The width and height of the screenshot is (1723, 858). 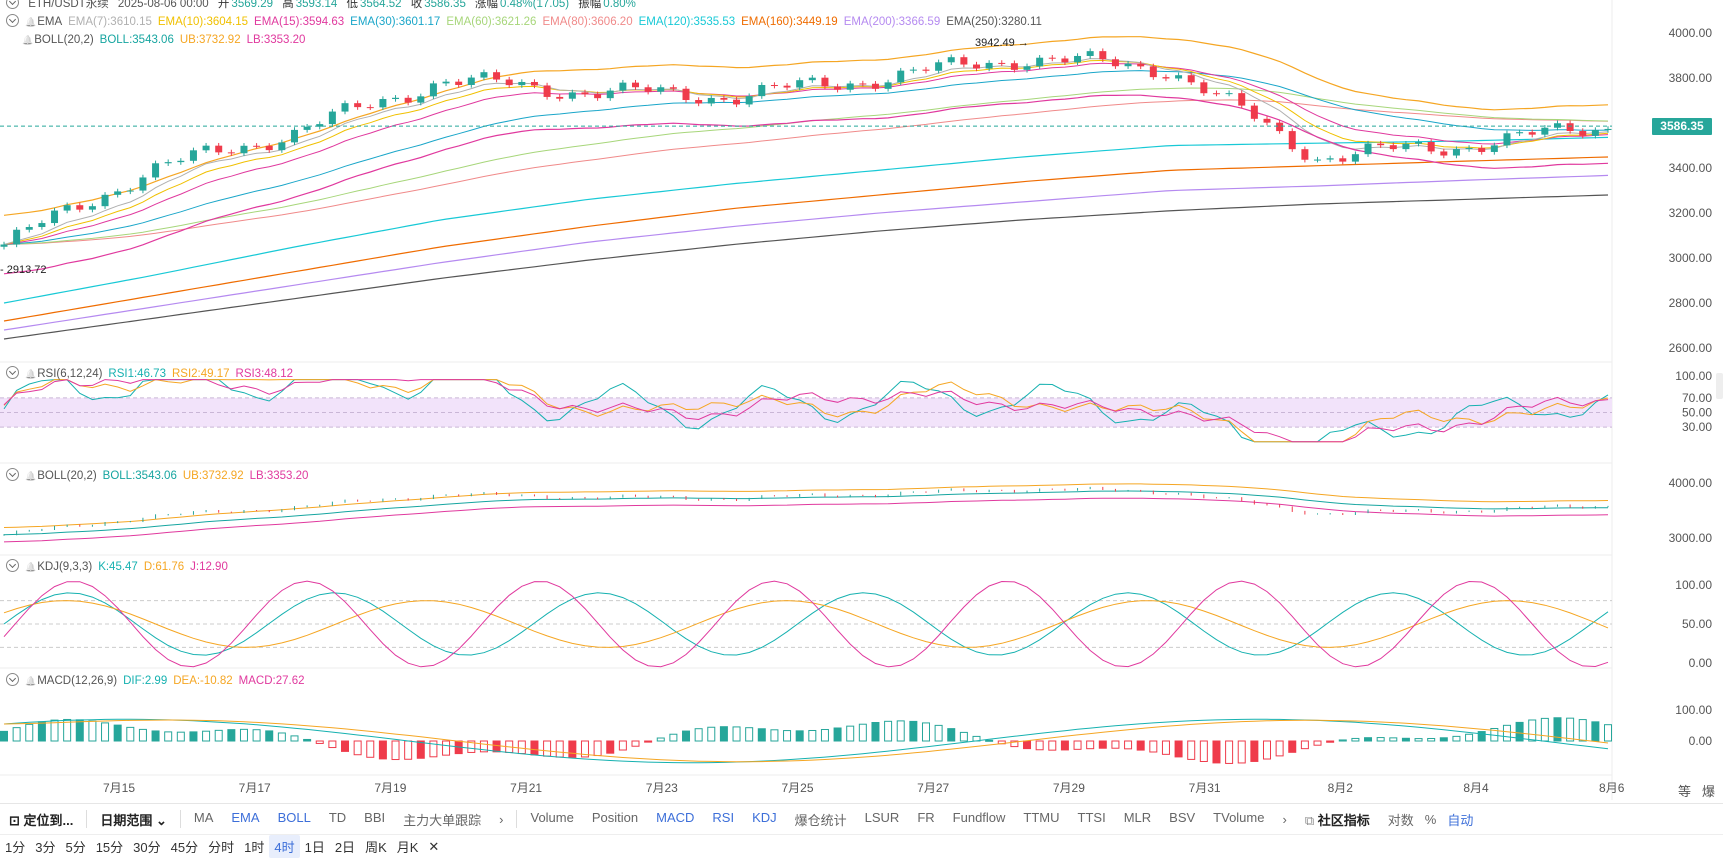 What do you see at coordinates (723, 817) in the screenshot?
I see `indicator-toggle-rsi: RSI` at bounding box center [723, 817].